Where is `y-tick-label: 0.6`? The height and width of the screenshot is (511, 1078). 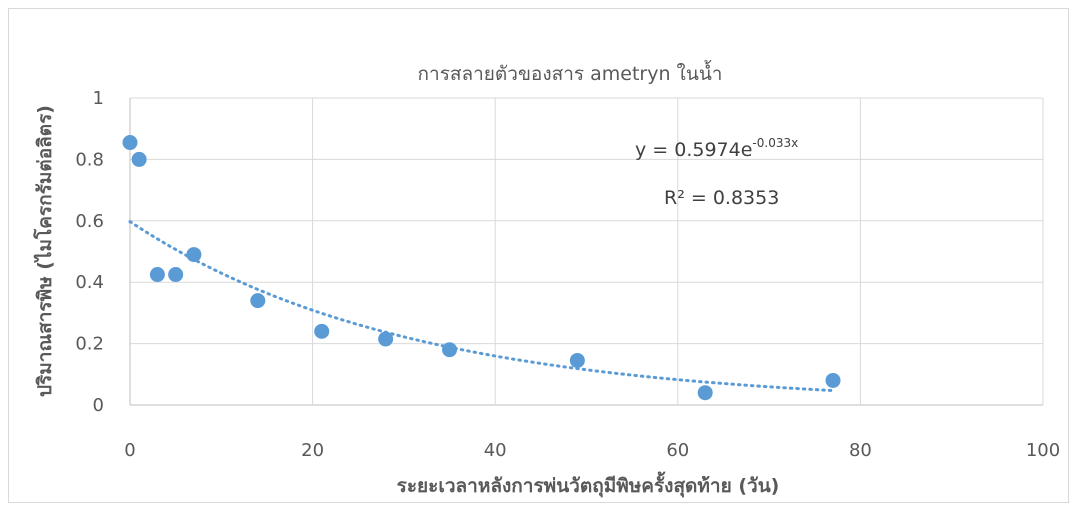
y-tick-label: 0.6 is located at coordinates (89, 221).